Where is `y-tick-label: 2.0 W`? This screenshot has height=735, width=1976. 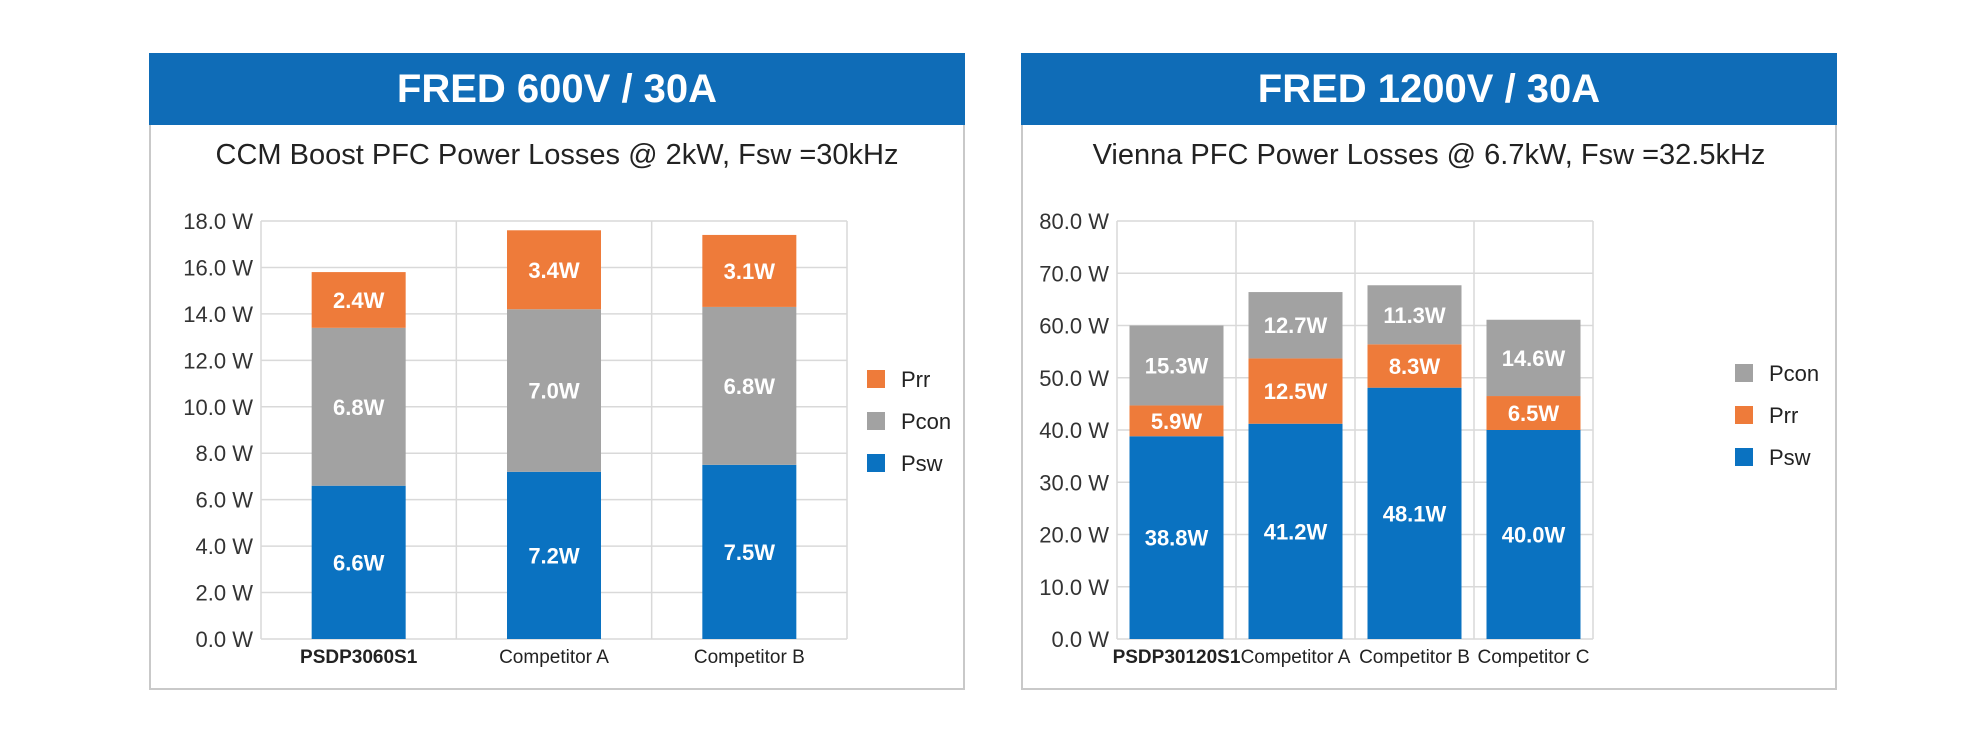
y-tick-label: 2.0 W is located at coordinates (225, 593).